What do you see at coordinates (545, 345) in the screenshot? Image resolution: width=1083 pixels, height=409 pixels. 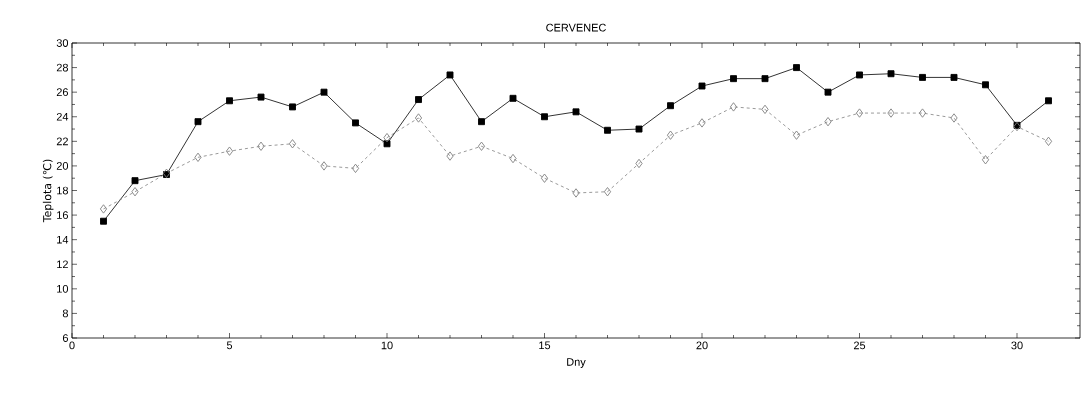 I see `x-tick-label: 15` at bounding box center [545, 345].